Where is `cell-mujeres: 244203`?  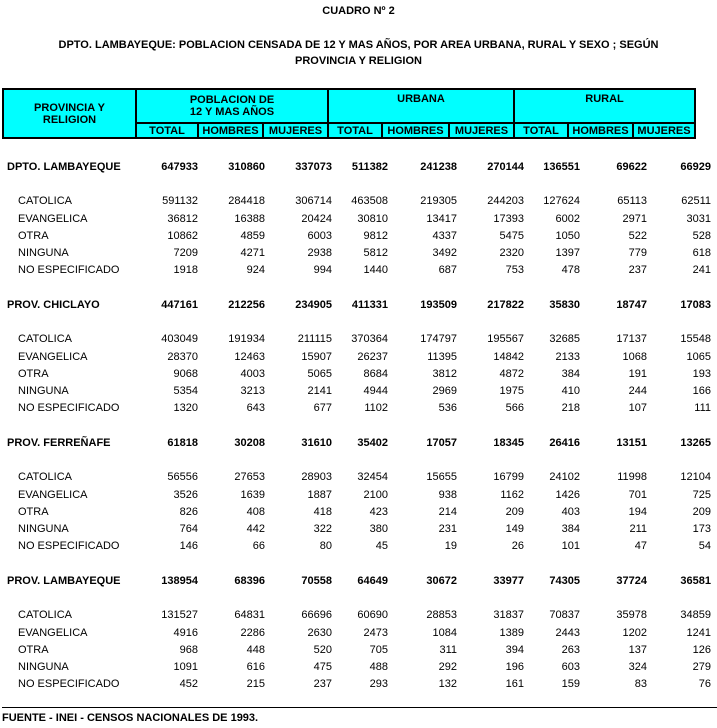
cell-mujeres: 244203 is located at coordinates (505, 201).